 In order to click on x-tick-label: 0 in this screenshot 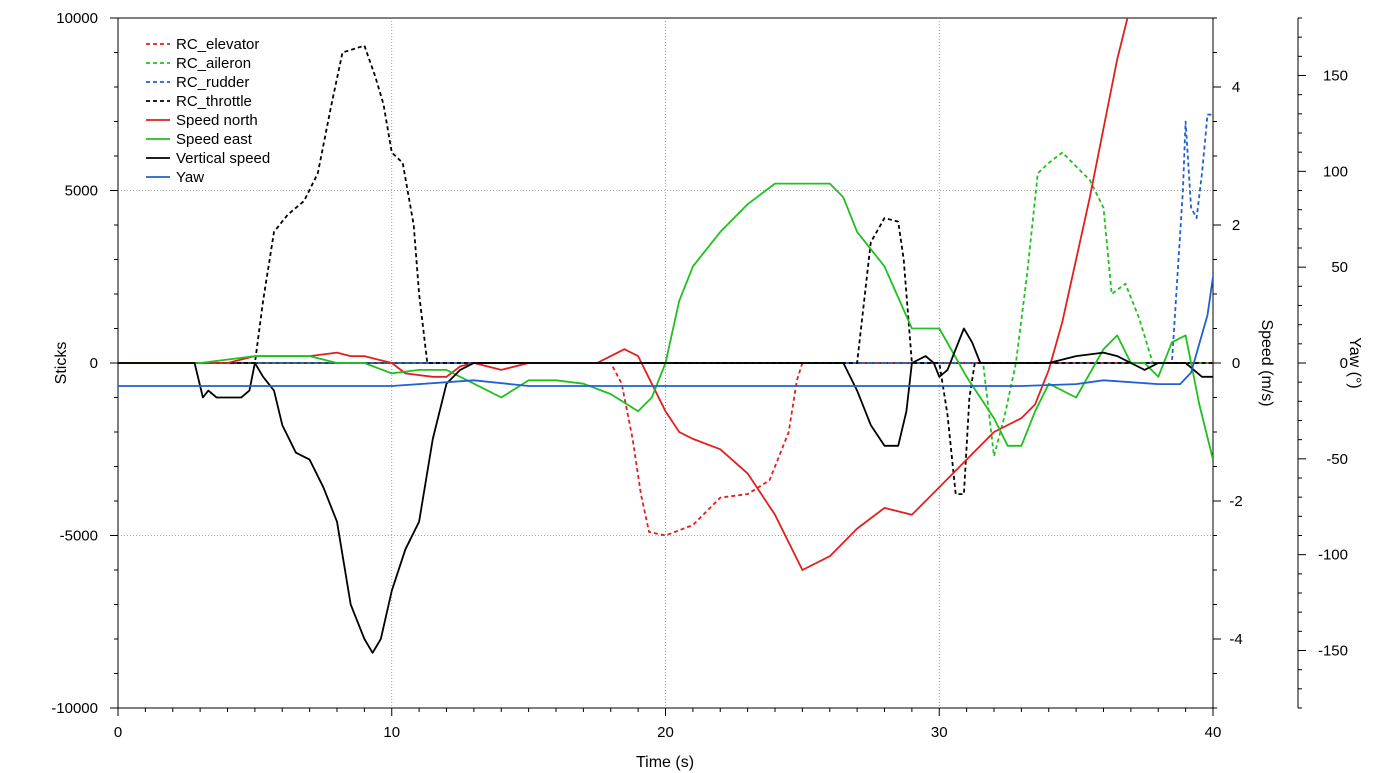, I will do `click(118, 732)`.